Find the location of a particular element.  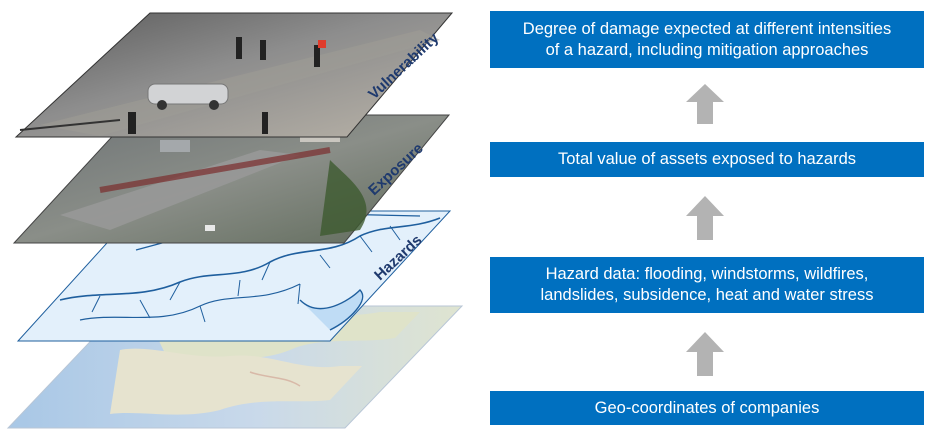

geo-coordinates-box: Geo-coordinates of companies is located at coordinates (707, 408).